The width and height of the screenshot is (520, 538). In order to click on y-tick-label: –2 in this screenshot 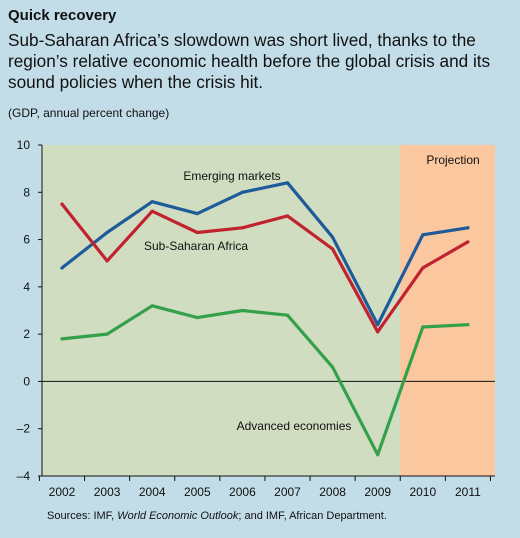, I will do `click(24, 429)`.